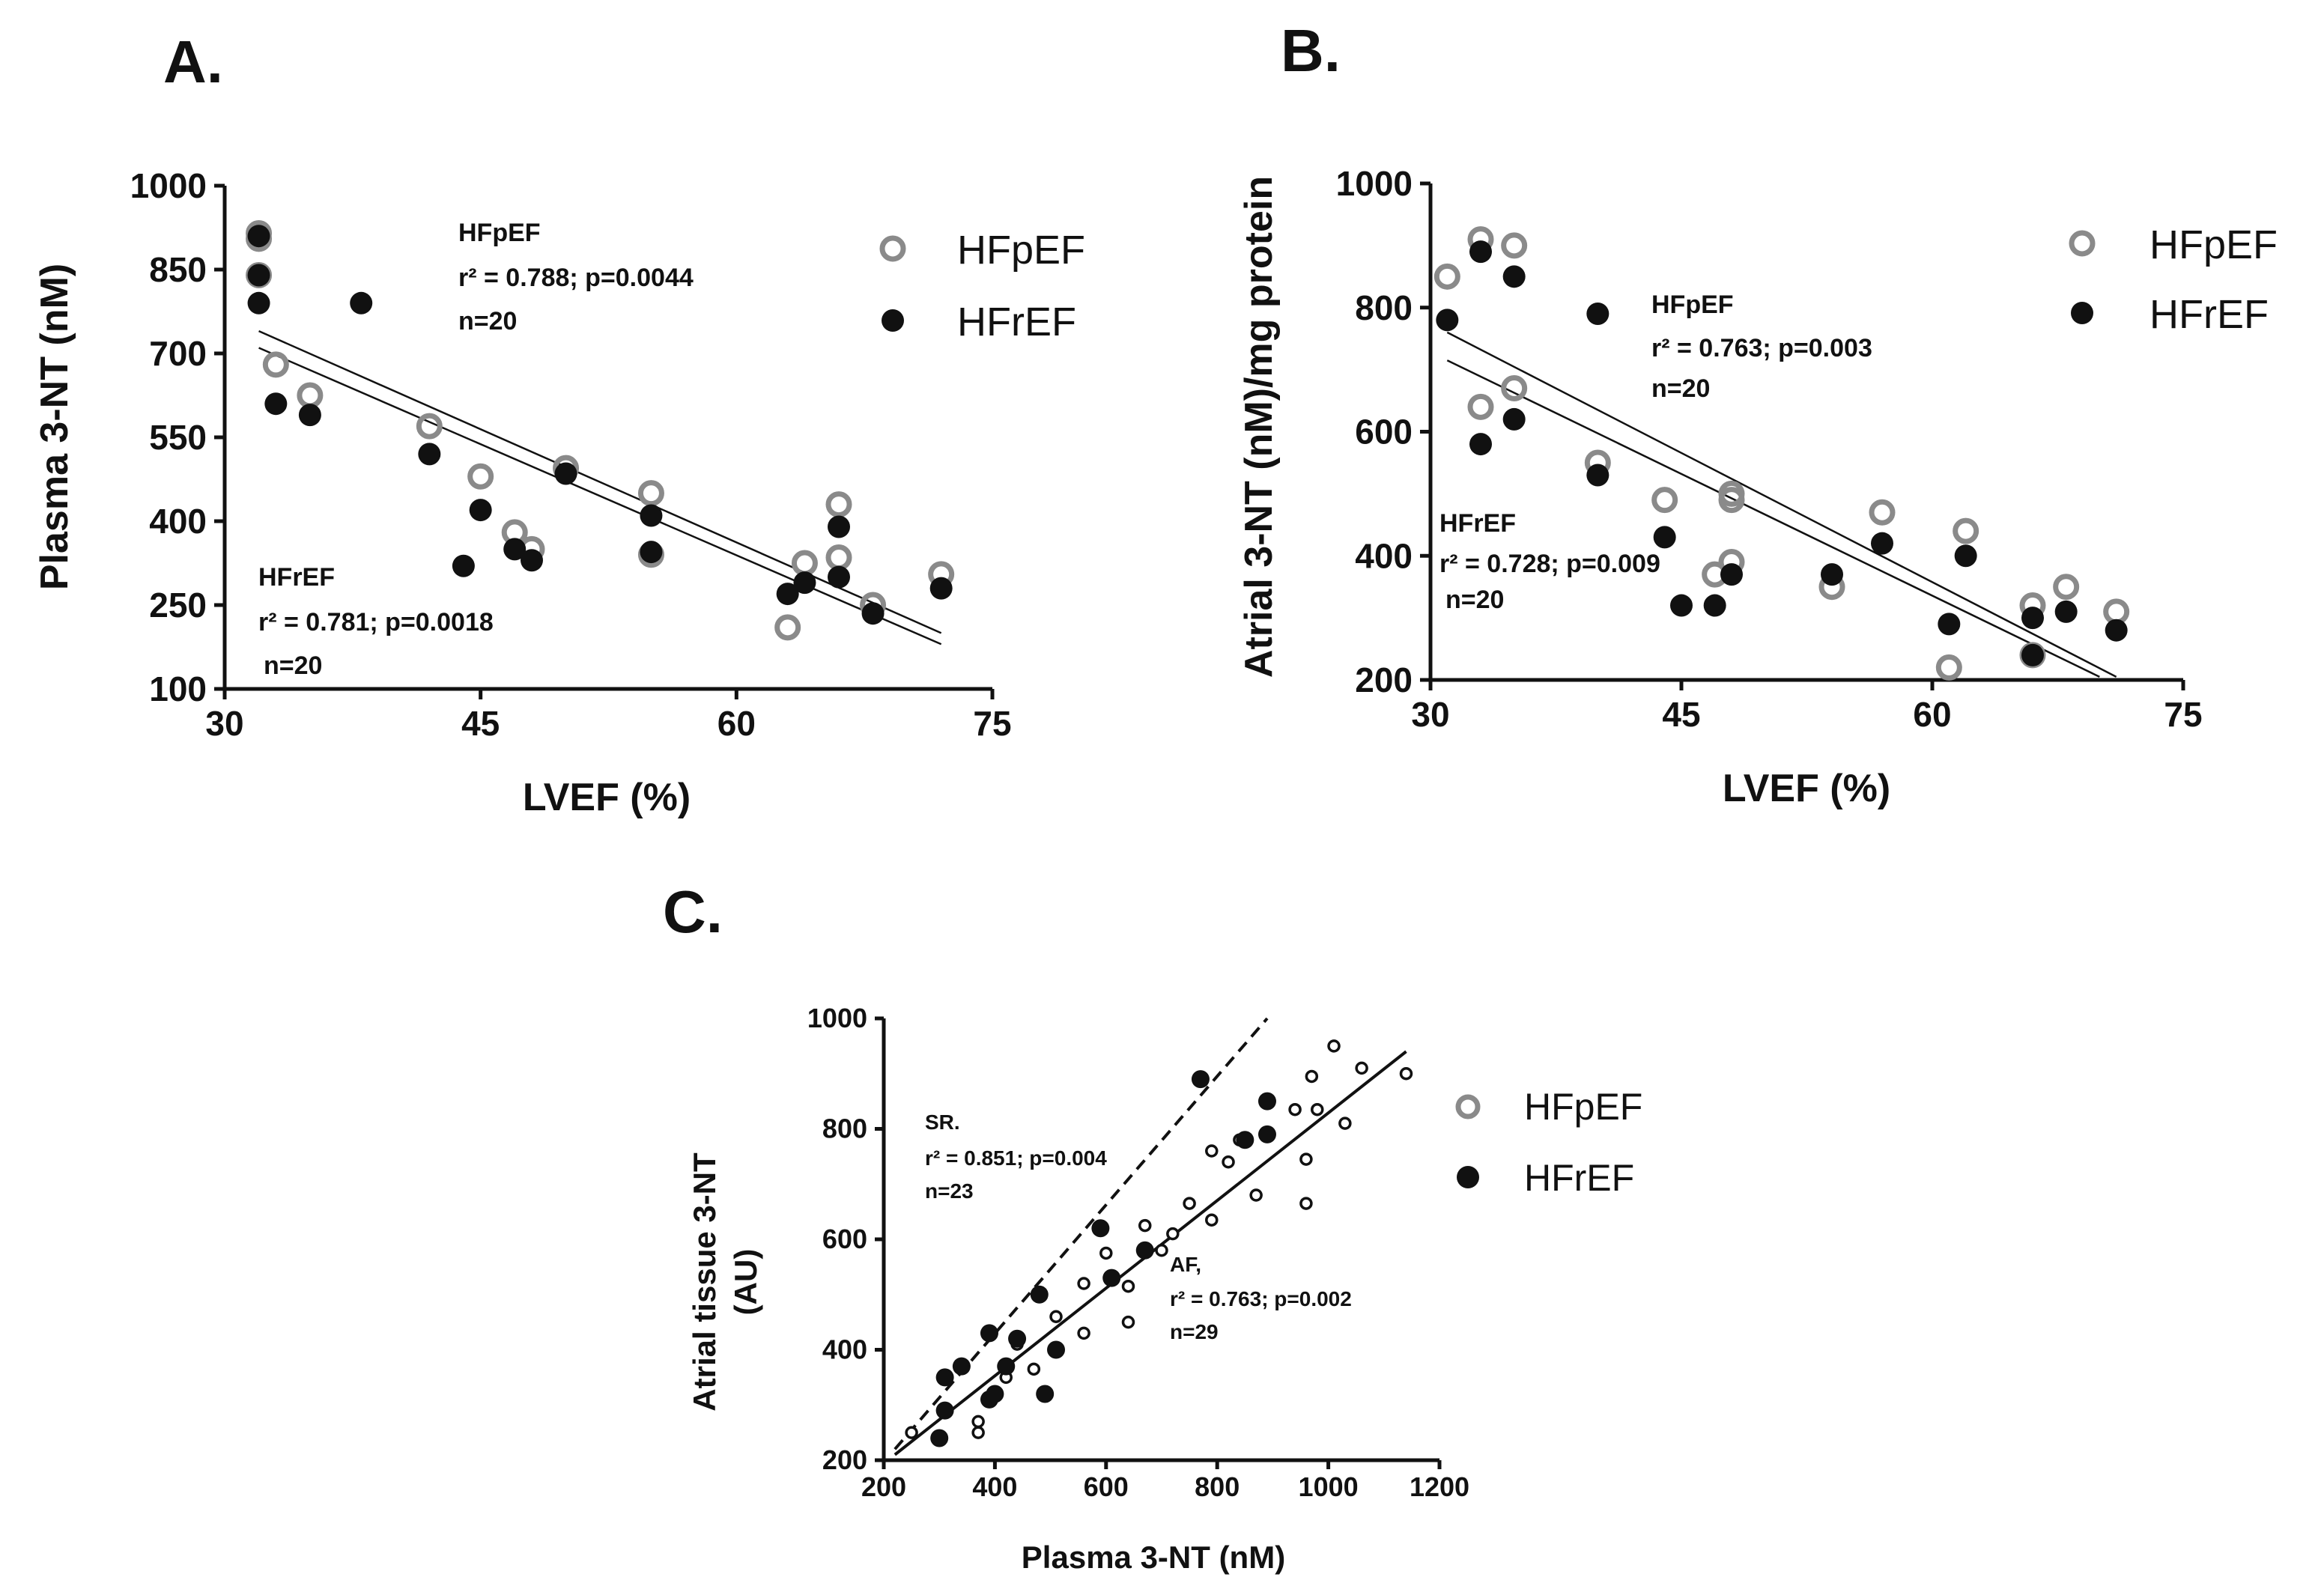 This screenshot has width=2324, height=1595. I want to click on panel-b-hfref-annotation-label: HFrEF, so click(1477, 523).